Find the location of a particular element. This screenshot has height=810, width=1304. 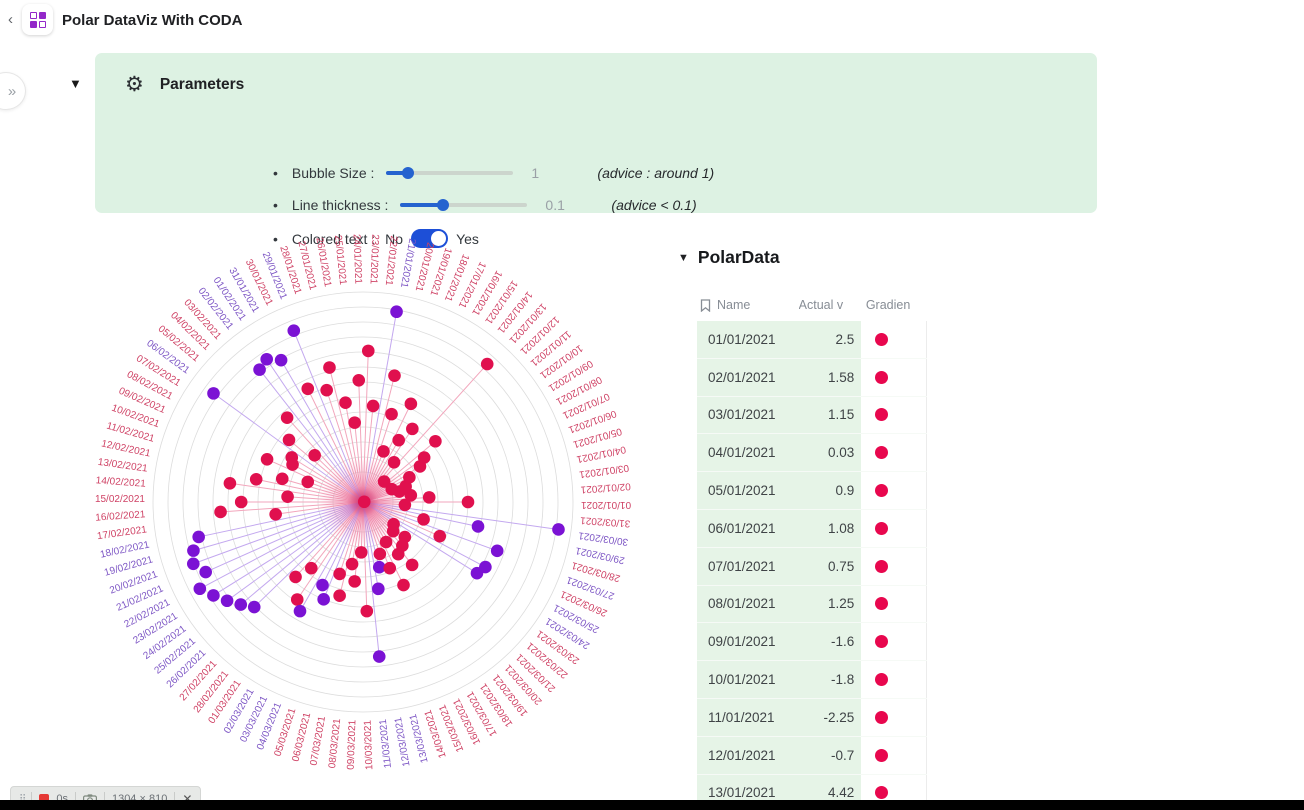

cell-name: 02/01/2021 is located at coordinates (748, 377).